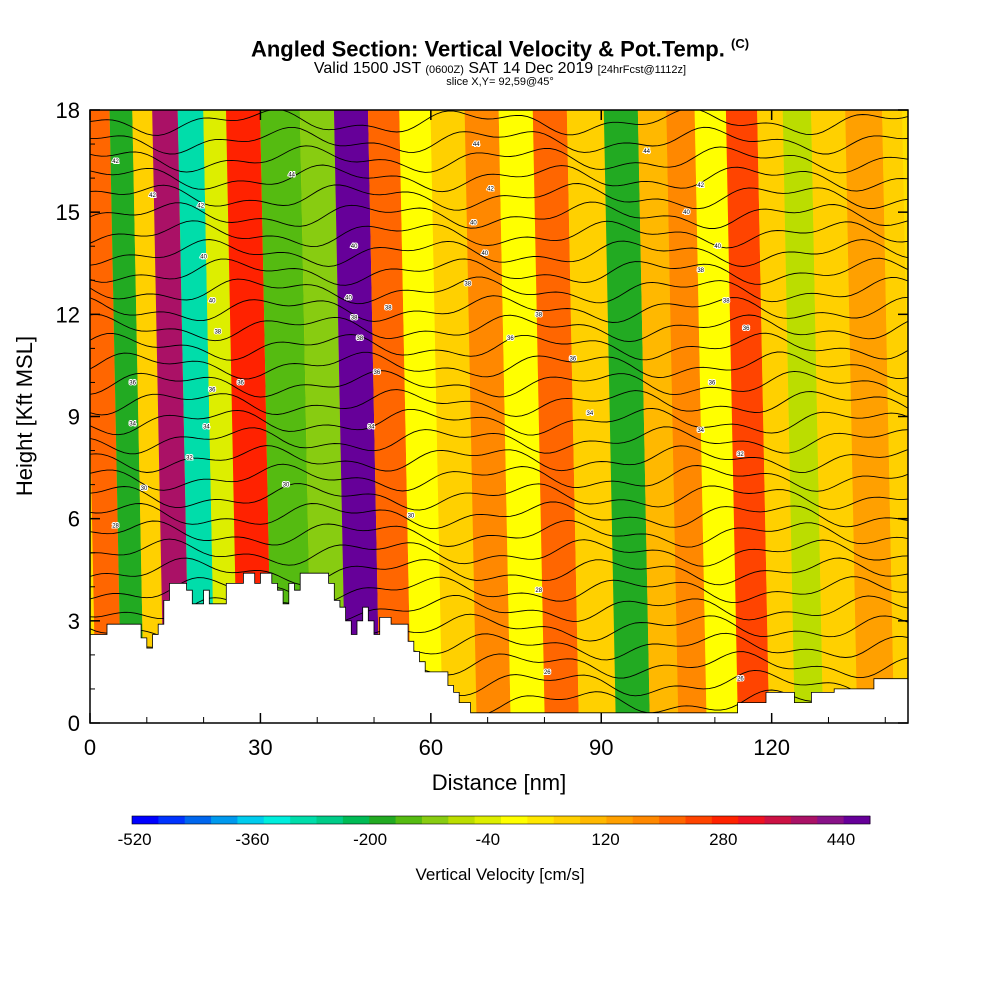  Describe the element at coordinates (499, 782) in the screenshot. I see `x-axis-label: Distance [nm]` at that location.